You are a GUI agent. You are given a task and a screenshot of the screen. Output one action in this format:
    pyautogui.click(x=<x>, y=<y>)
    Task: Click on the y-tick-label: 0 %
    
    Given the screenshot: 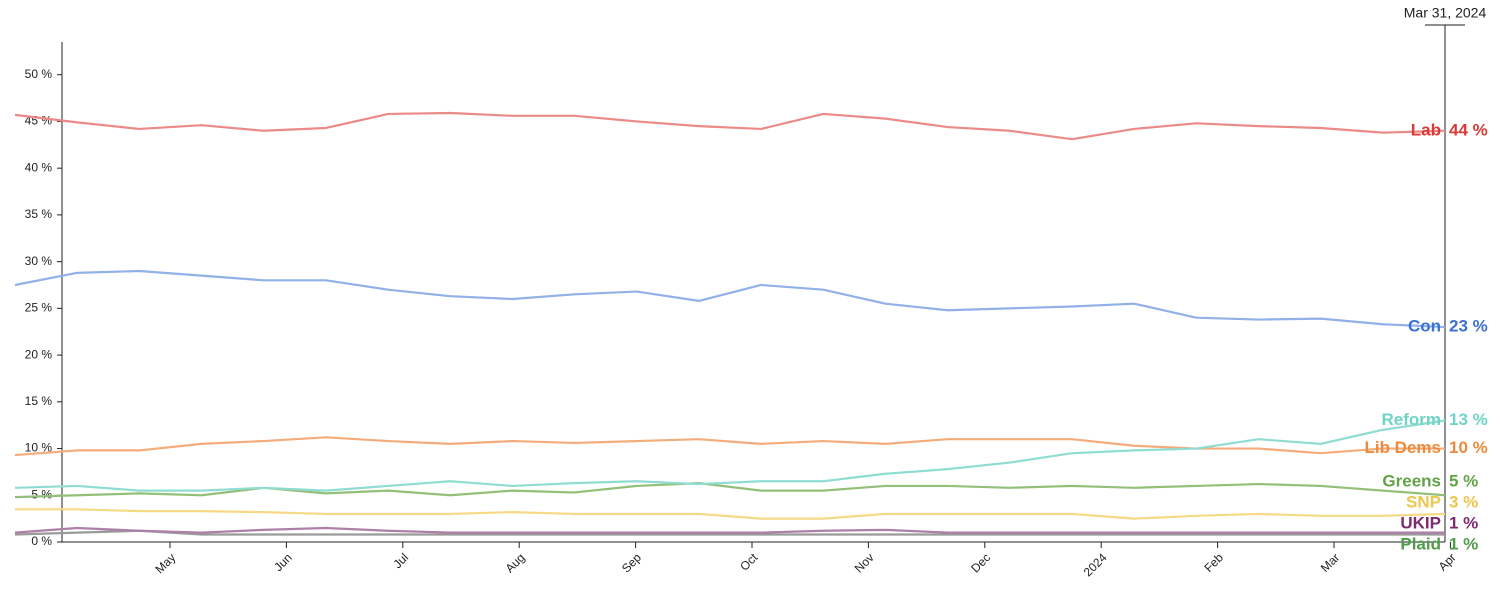 What is the action you would take?
    pyautogui.click(x=41, y=541)
    